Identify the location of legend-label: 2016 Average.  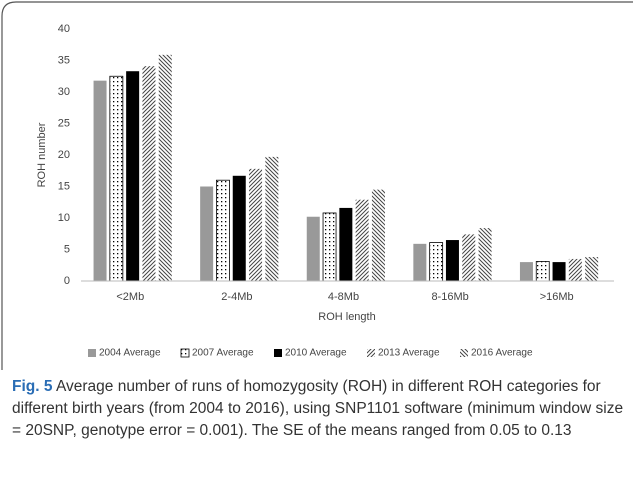
(502, 353).